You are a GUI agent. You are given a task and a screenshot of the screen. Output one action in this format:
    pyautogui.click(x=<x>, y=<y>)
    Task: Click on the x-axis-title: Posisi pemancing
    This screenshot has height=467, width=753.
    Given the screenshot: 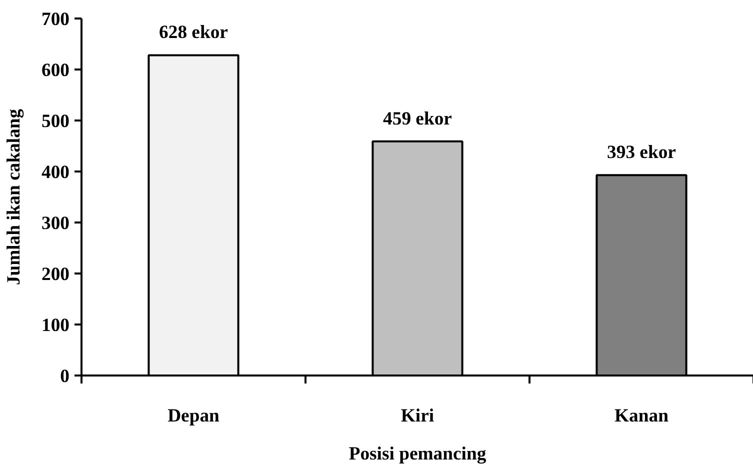 What is the action you would take?
    pyautogui.click(x=417, y=454)
    